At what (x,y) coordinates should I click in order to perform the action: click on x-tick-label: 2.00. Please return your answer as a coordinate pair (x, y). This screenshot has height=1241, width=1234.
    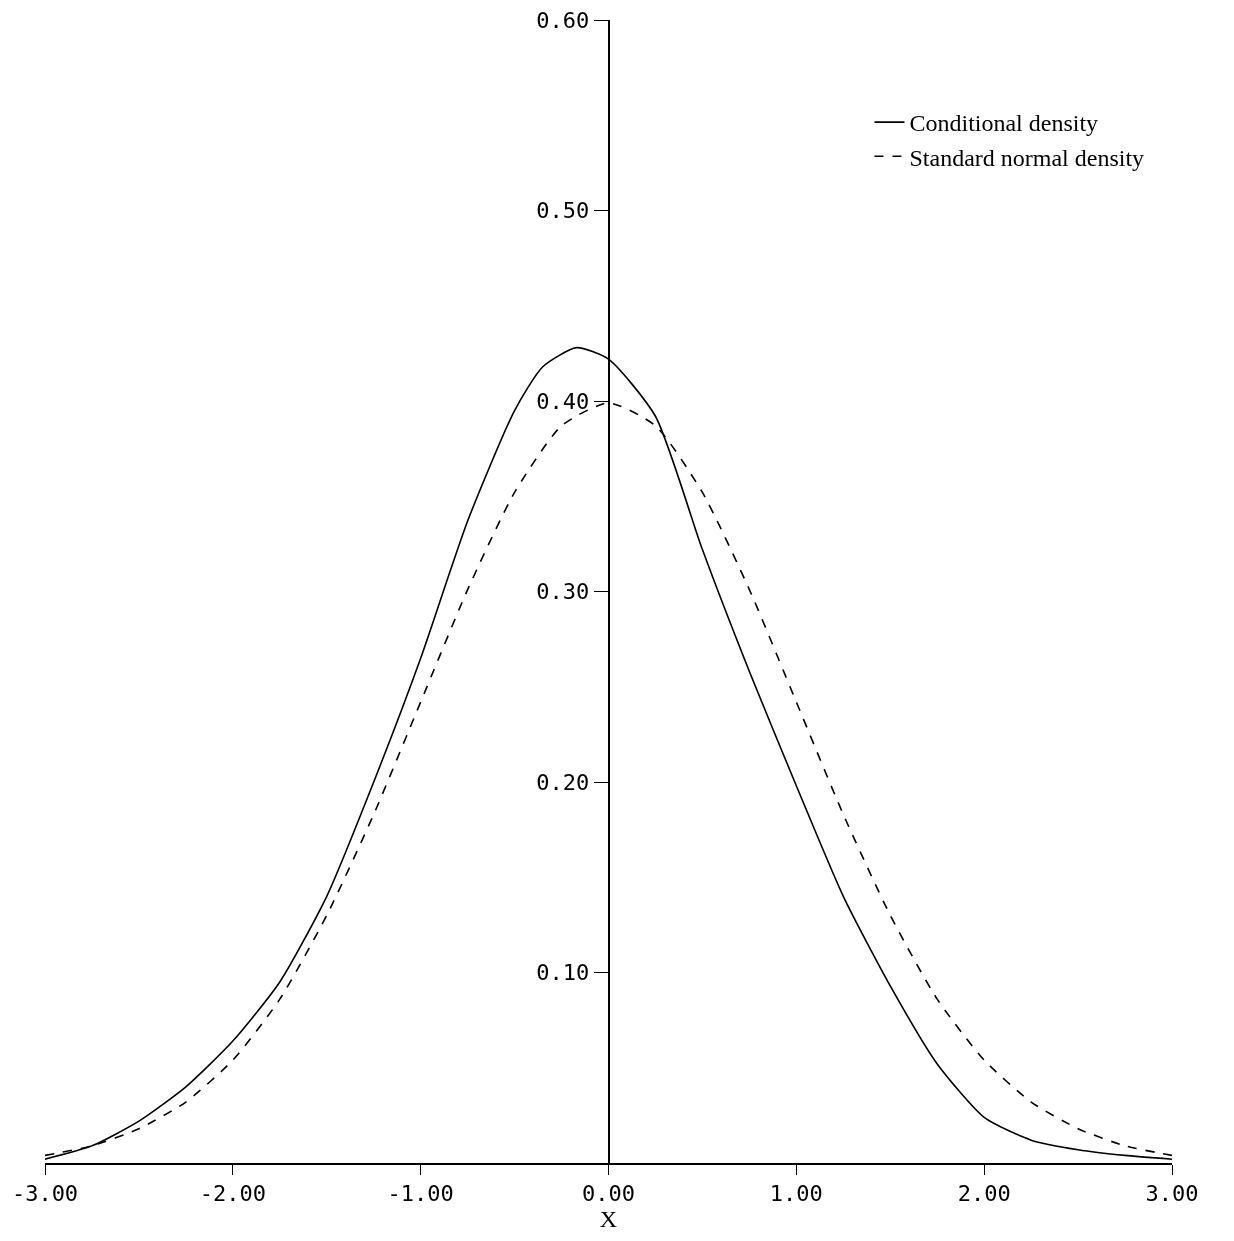
    Looking at the image, I should click on (984, 1194).